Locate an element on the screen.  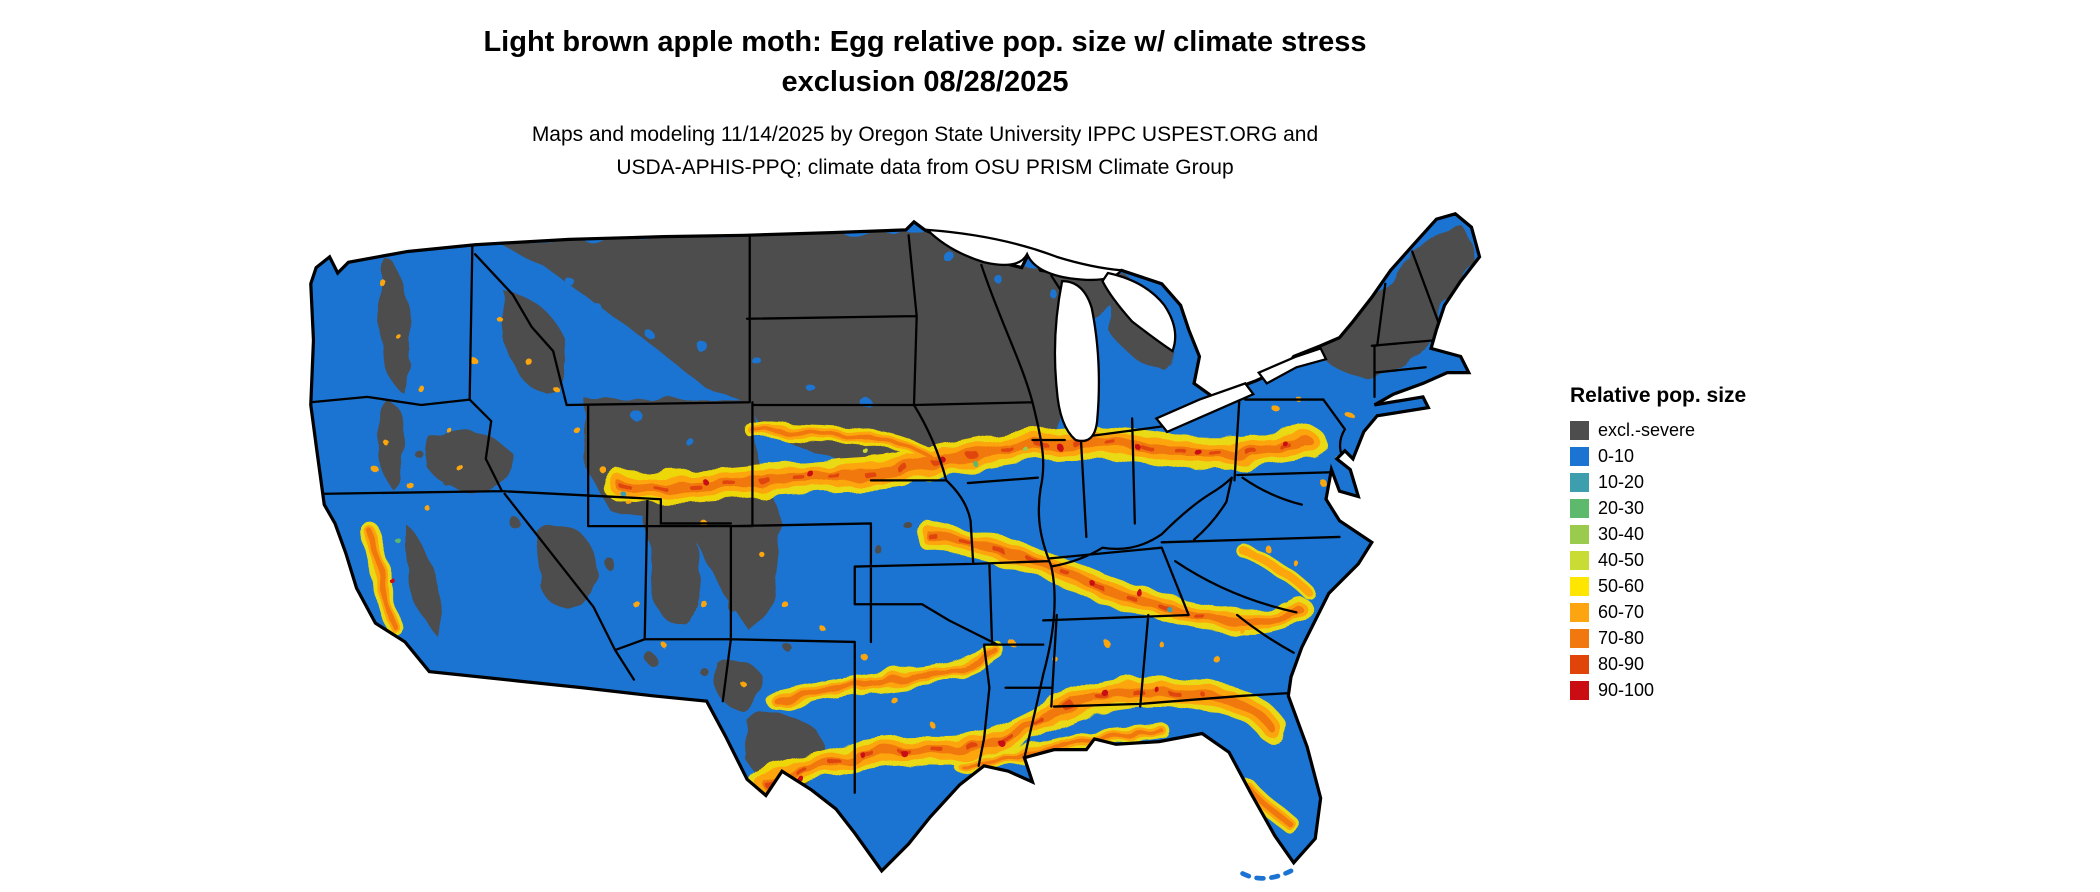
legend-item: 0-10 is located at coordinates (1658, 456).